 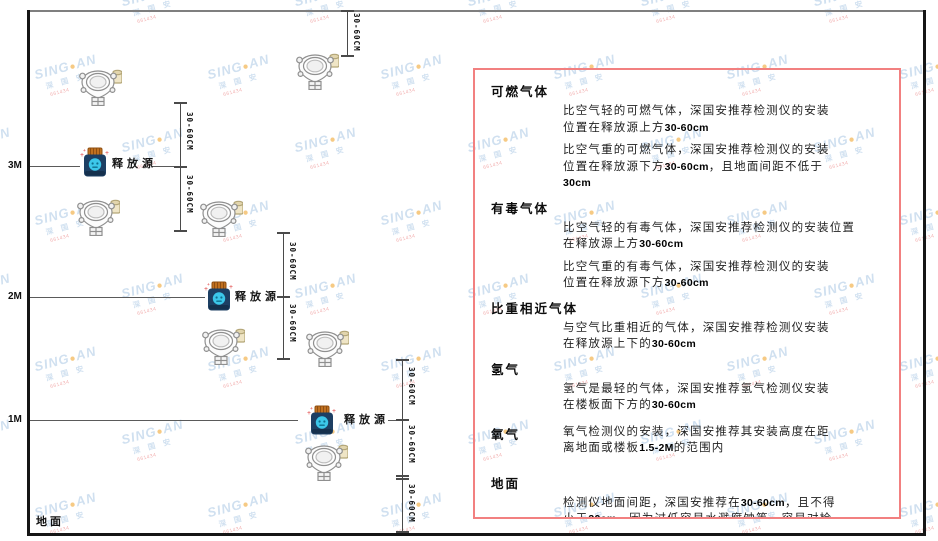 What do you see at coordinates (15, 296) in the screenshot?
I see `height-label-2m: 2M` at bounding box center [15, 296].